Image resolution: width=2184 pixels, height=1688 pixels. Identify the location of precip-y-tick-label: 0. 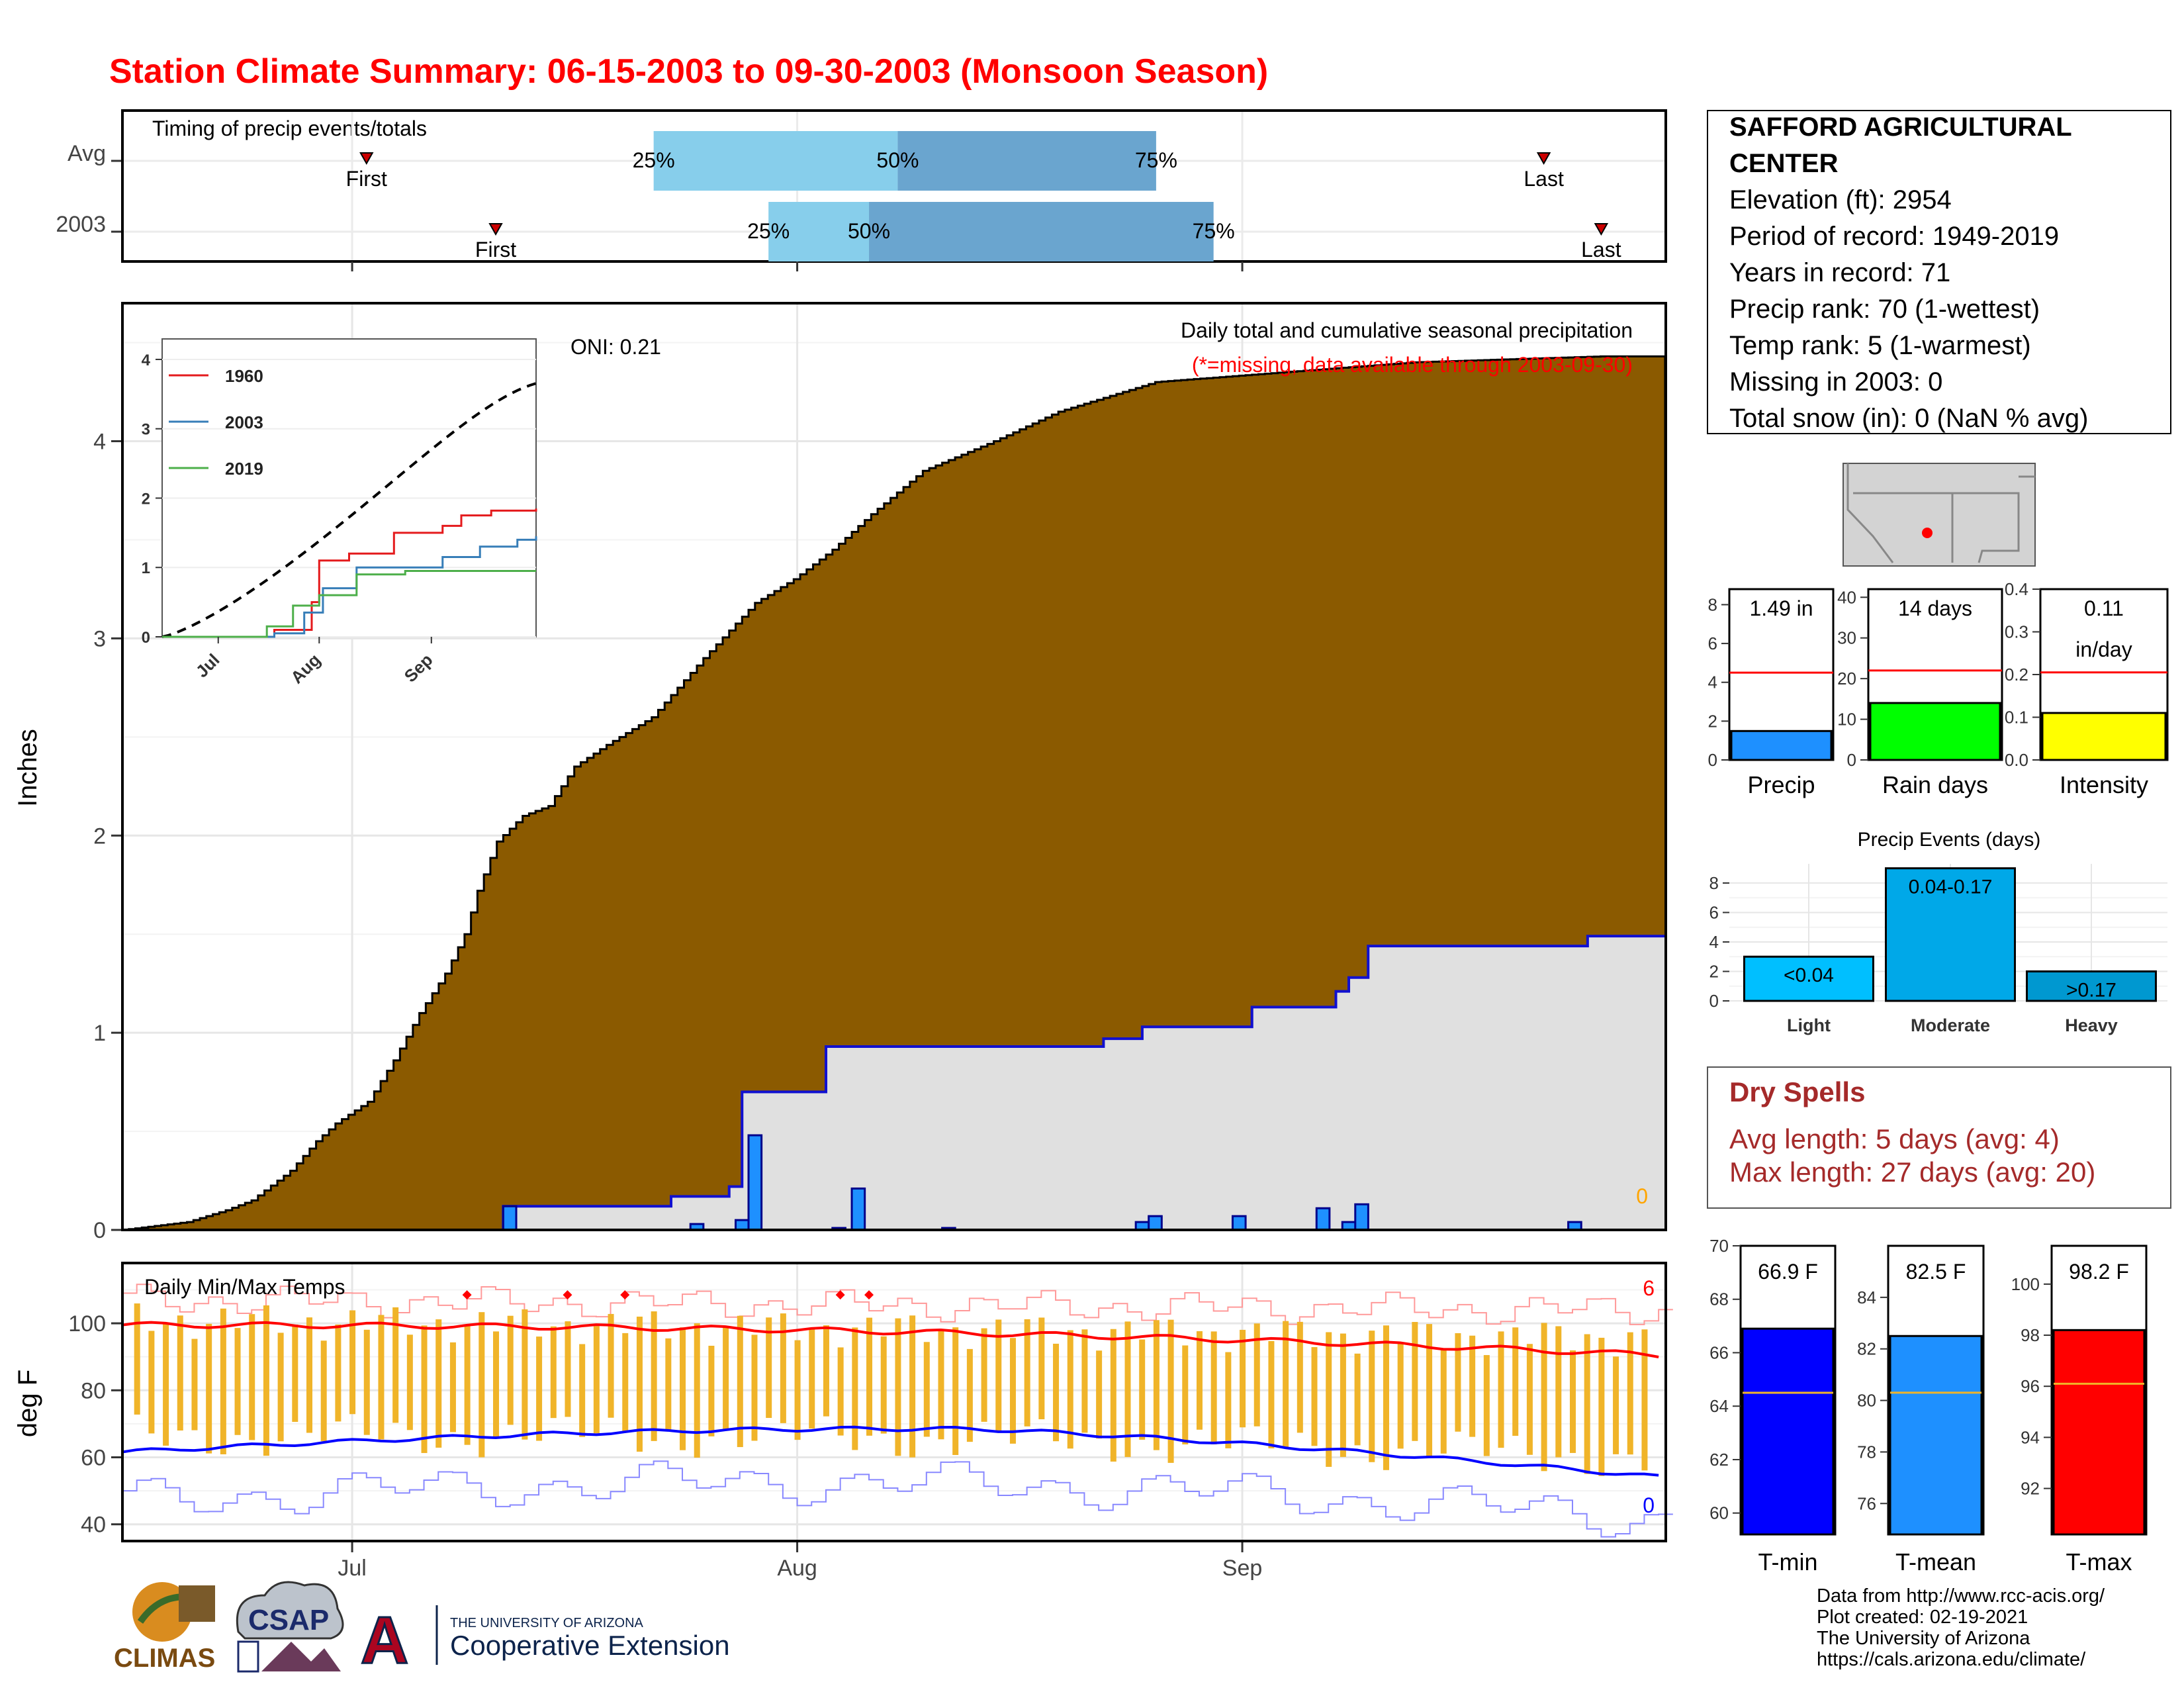
(100, 1230).